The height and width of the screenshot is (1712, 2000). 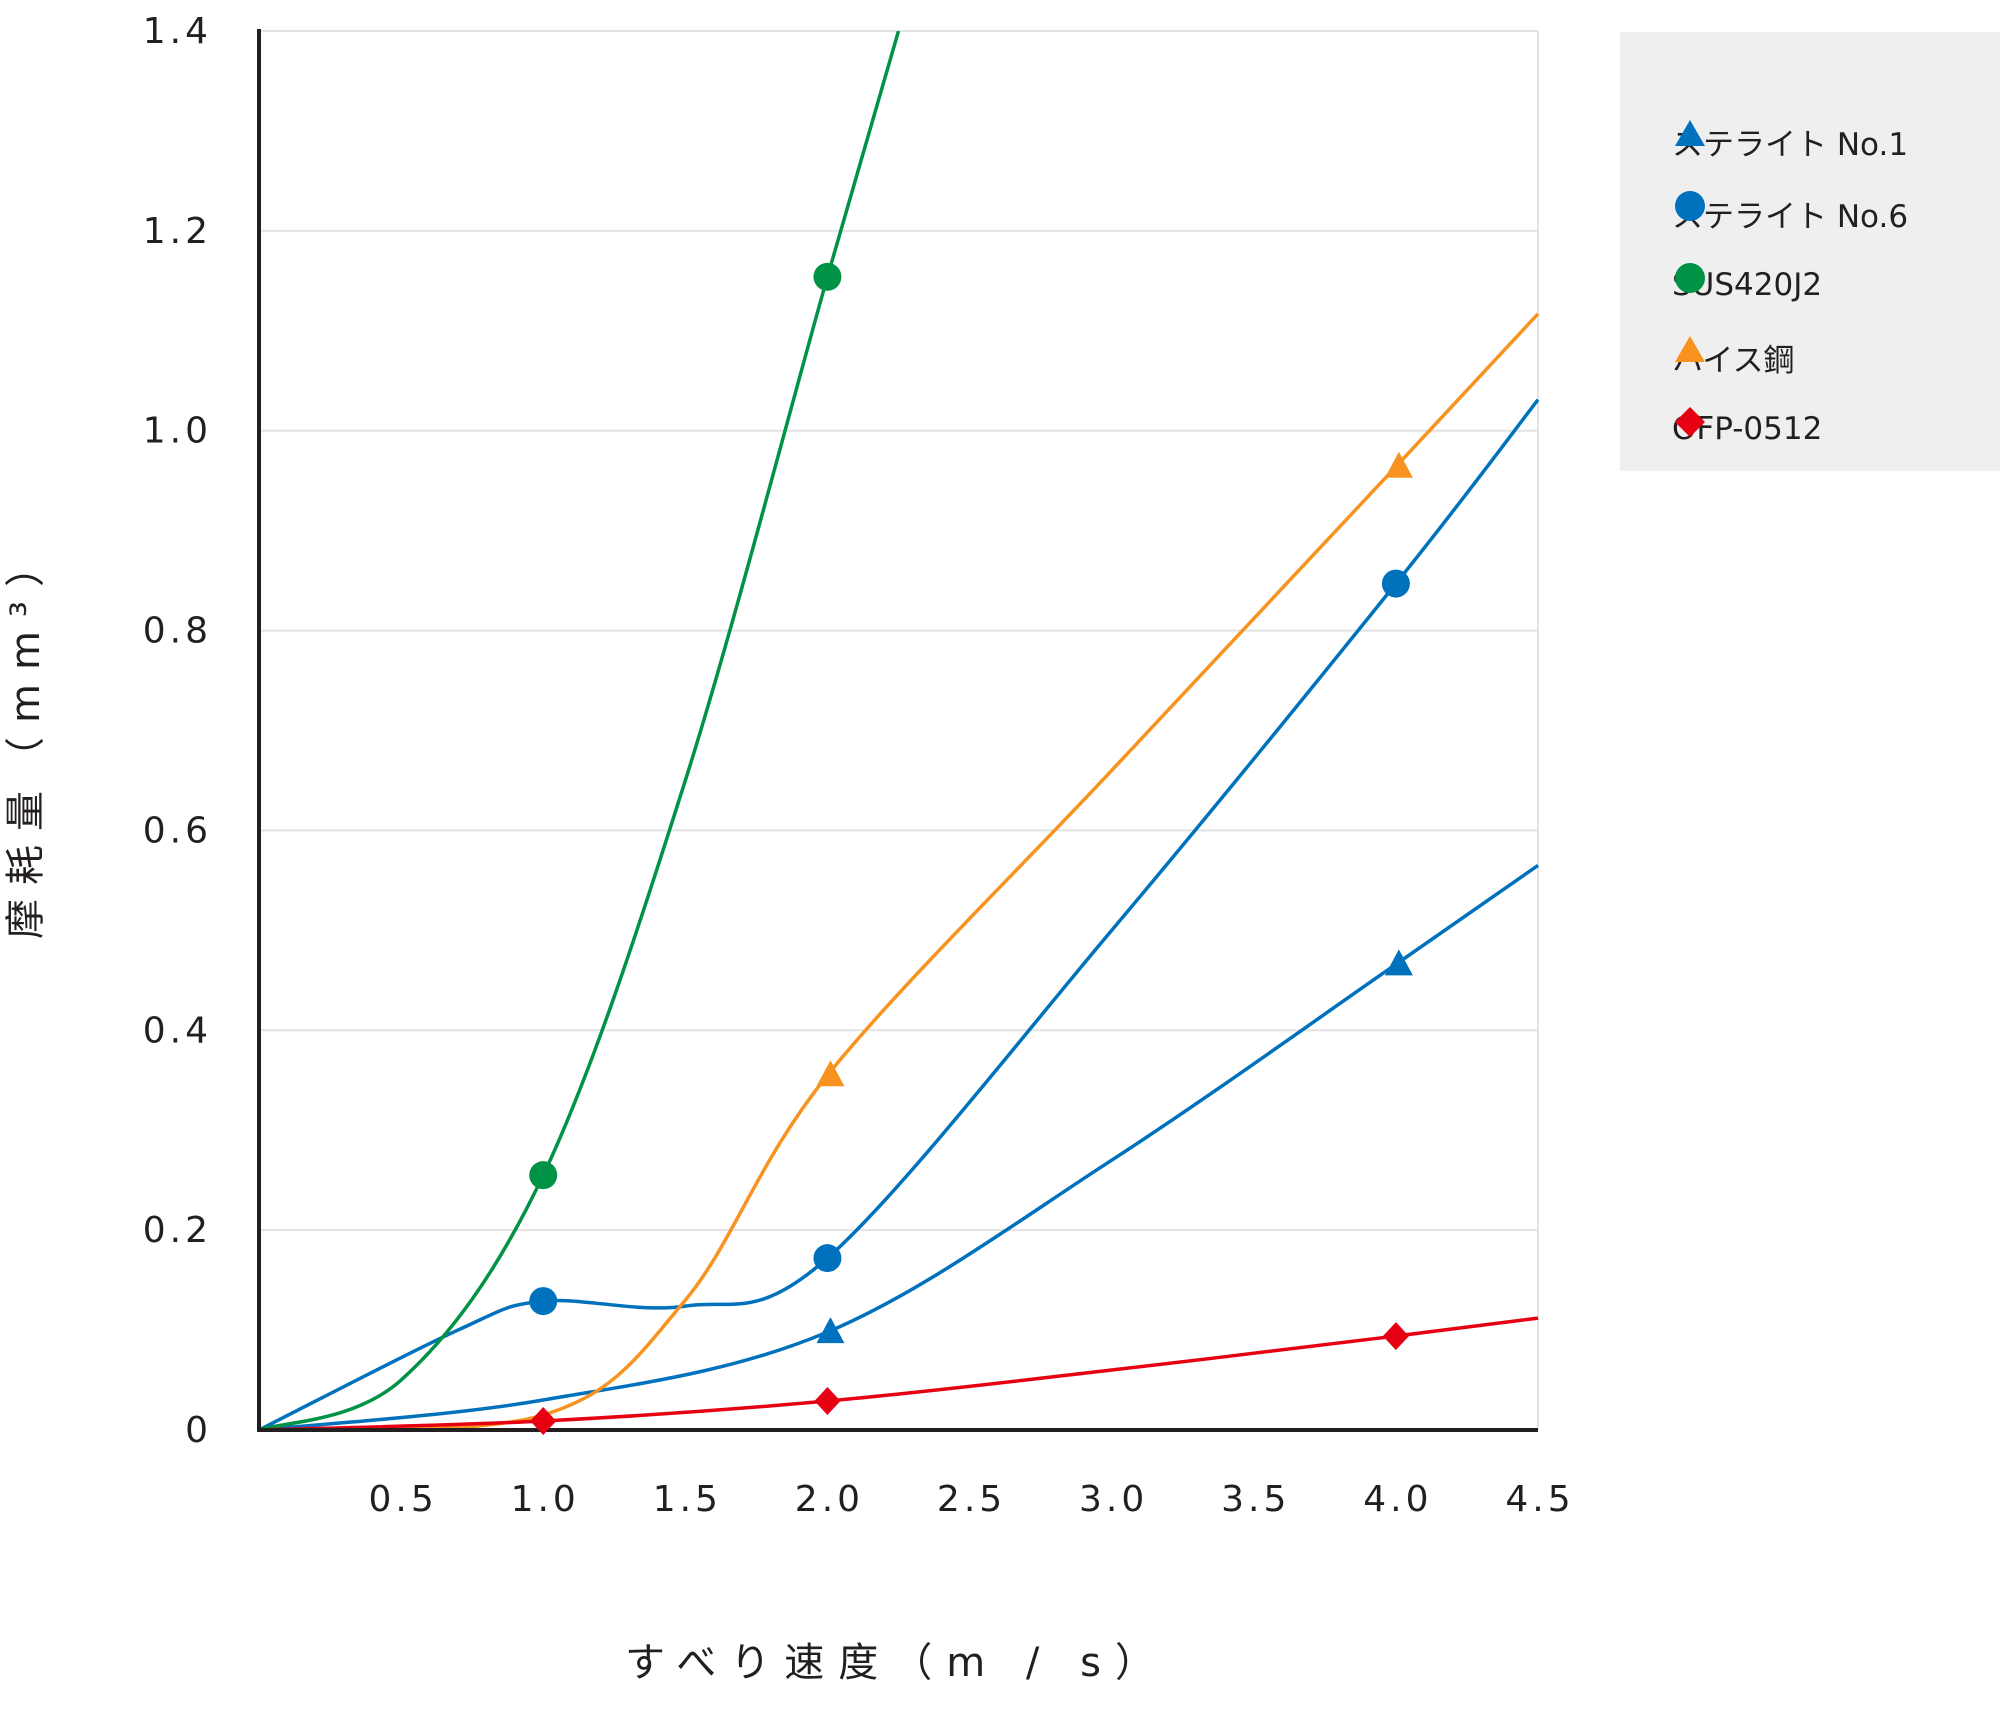 I want to click on y-tick-label: 1.0, so click(x=177, y=431).